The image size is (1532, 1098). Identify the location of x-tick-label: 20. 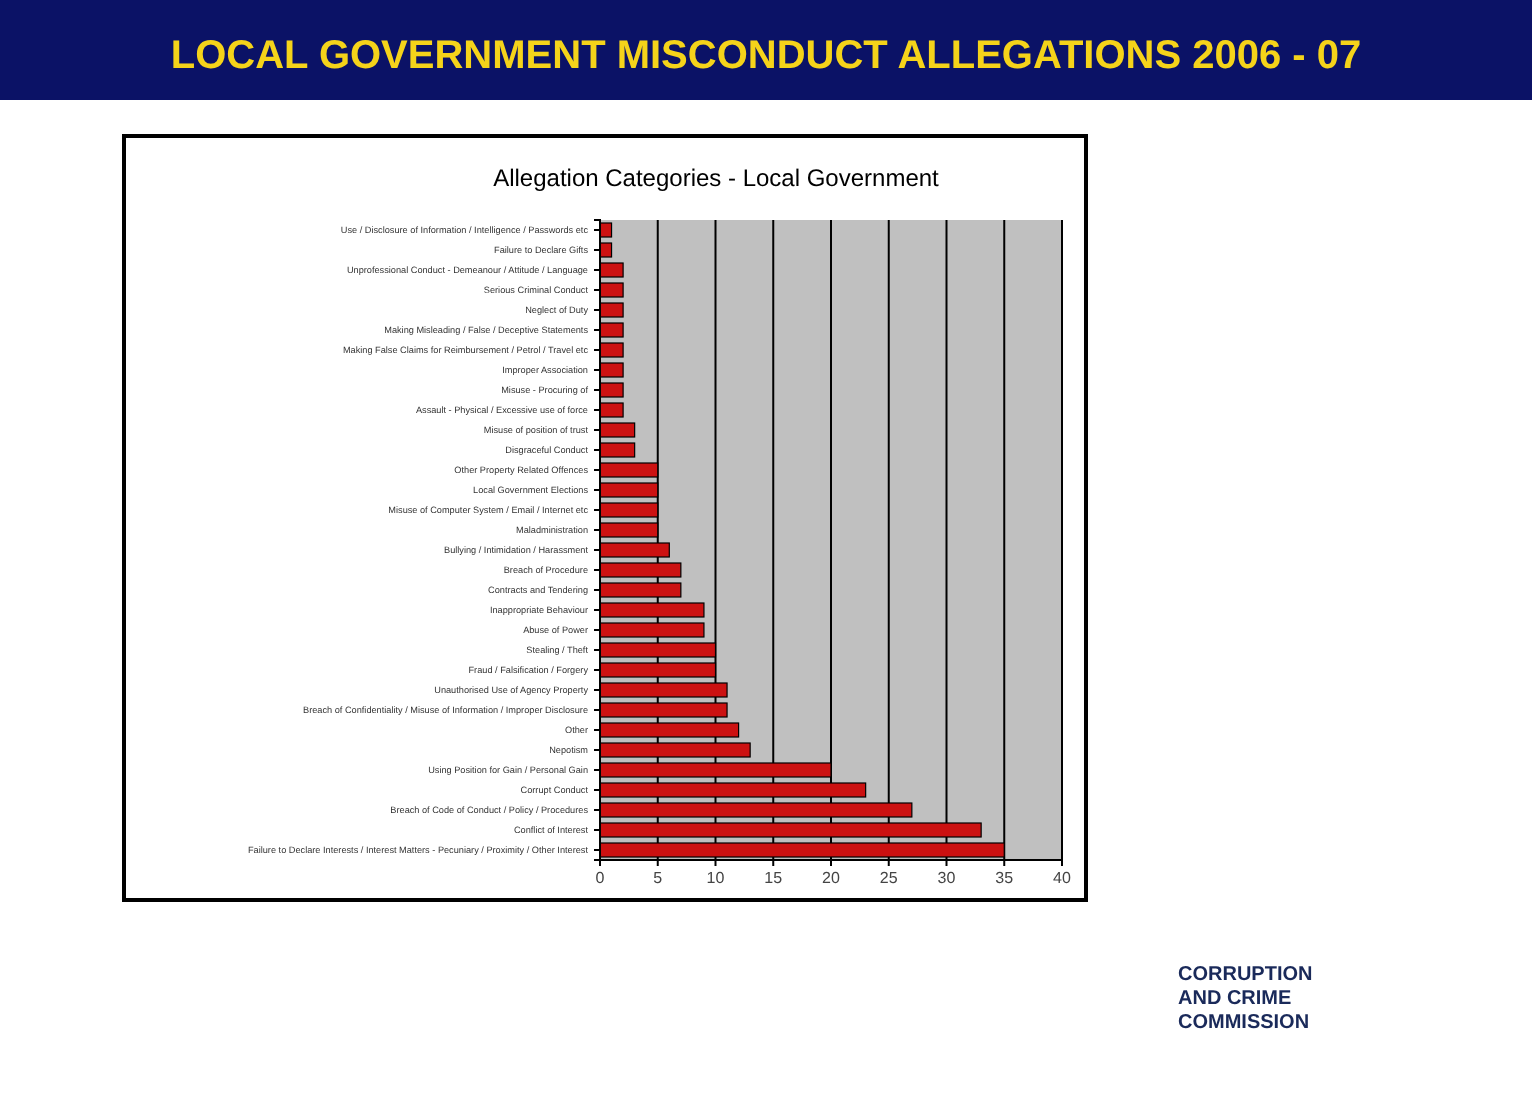
(831, 878).